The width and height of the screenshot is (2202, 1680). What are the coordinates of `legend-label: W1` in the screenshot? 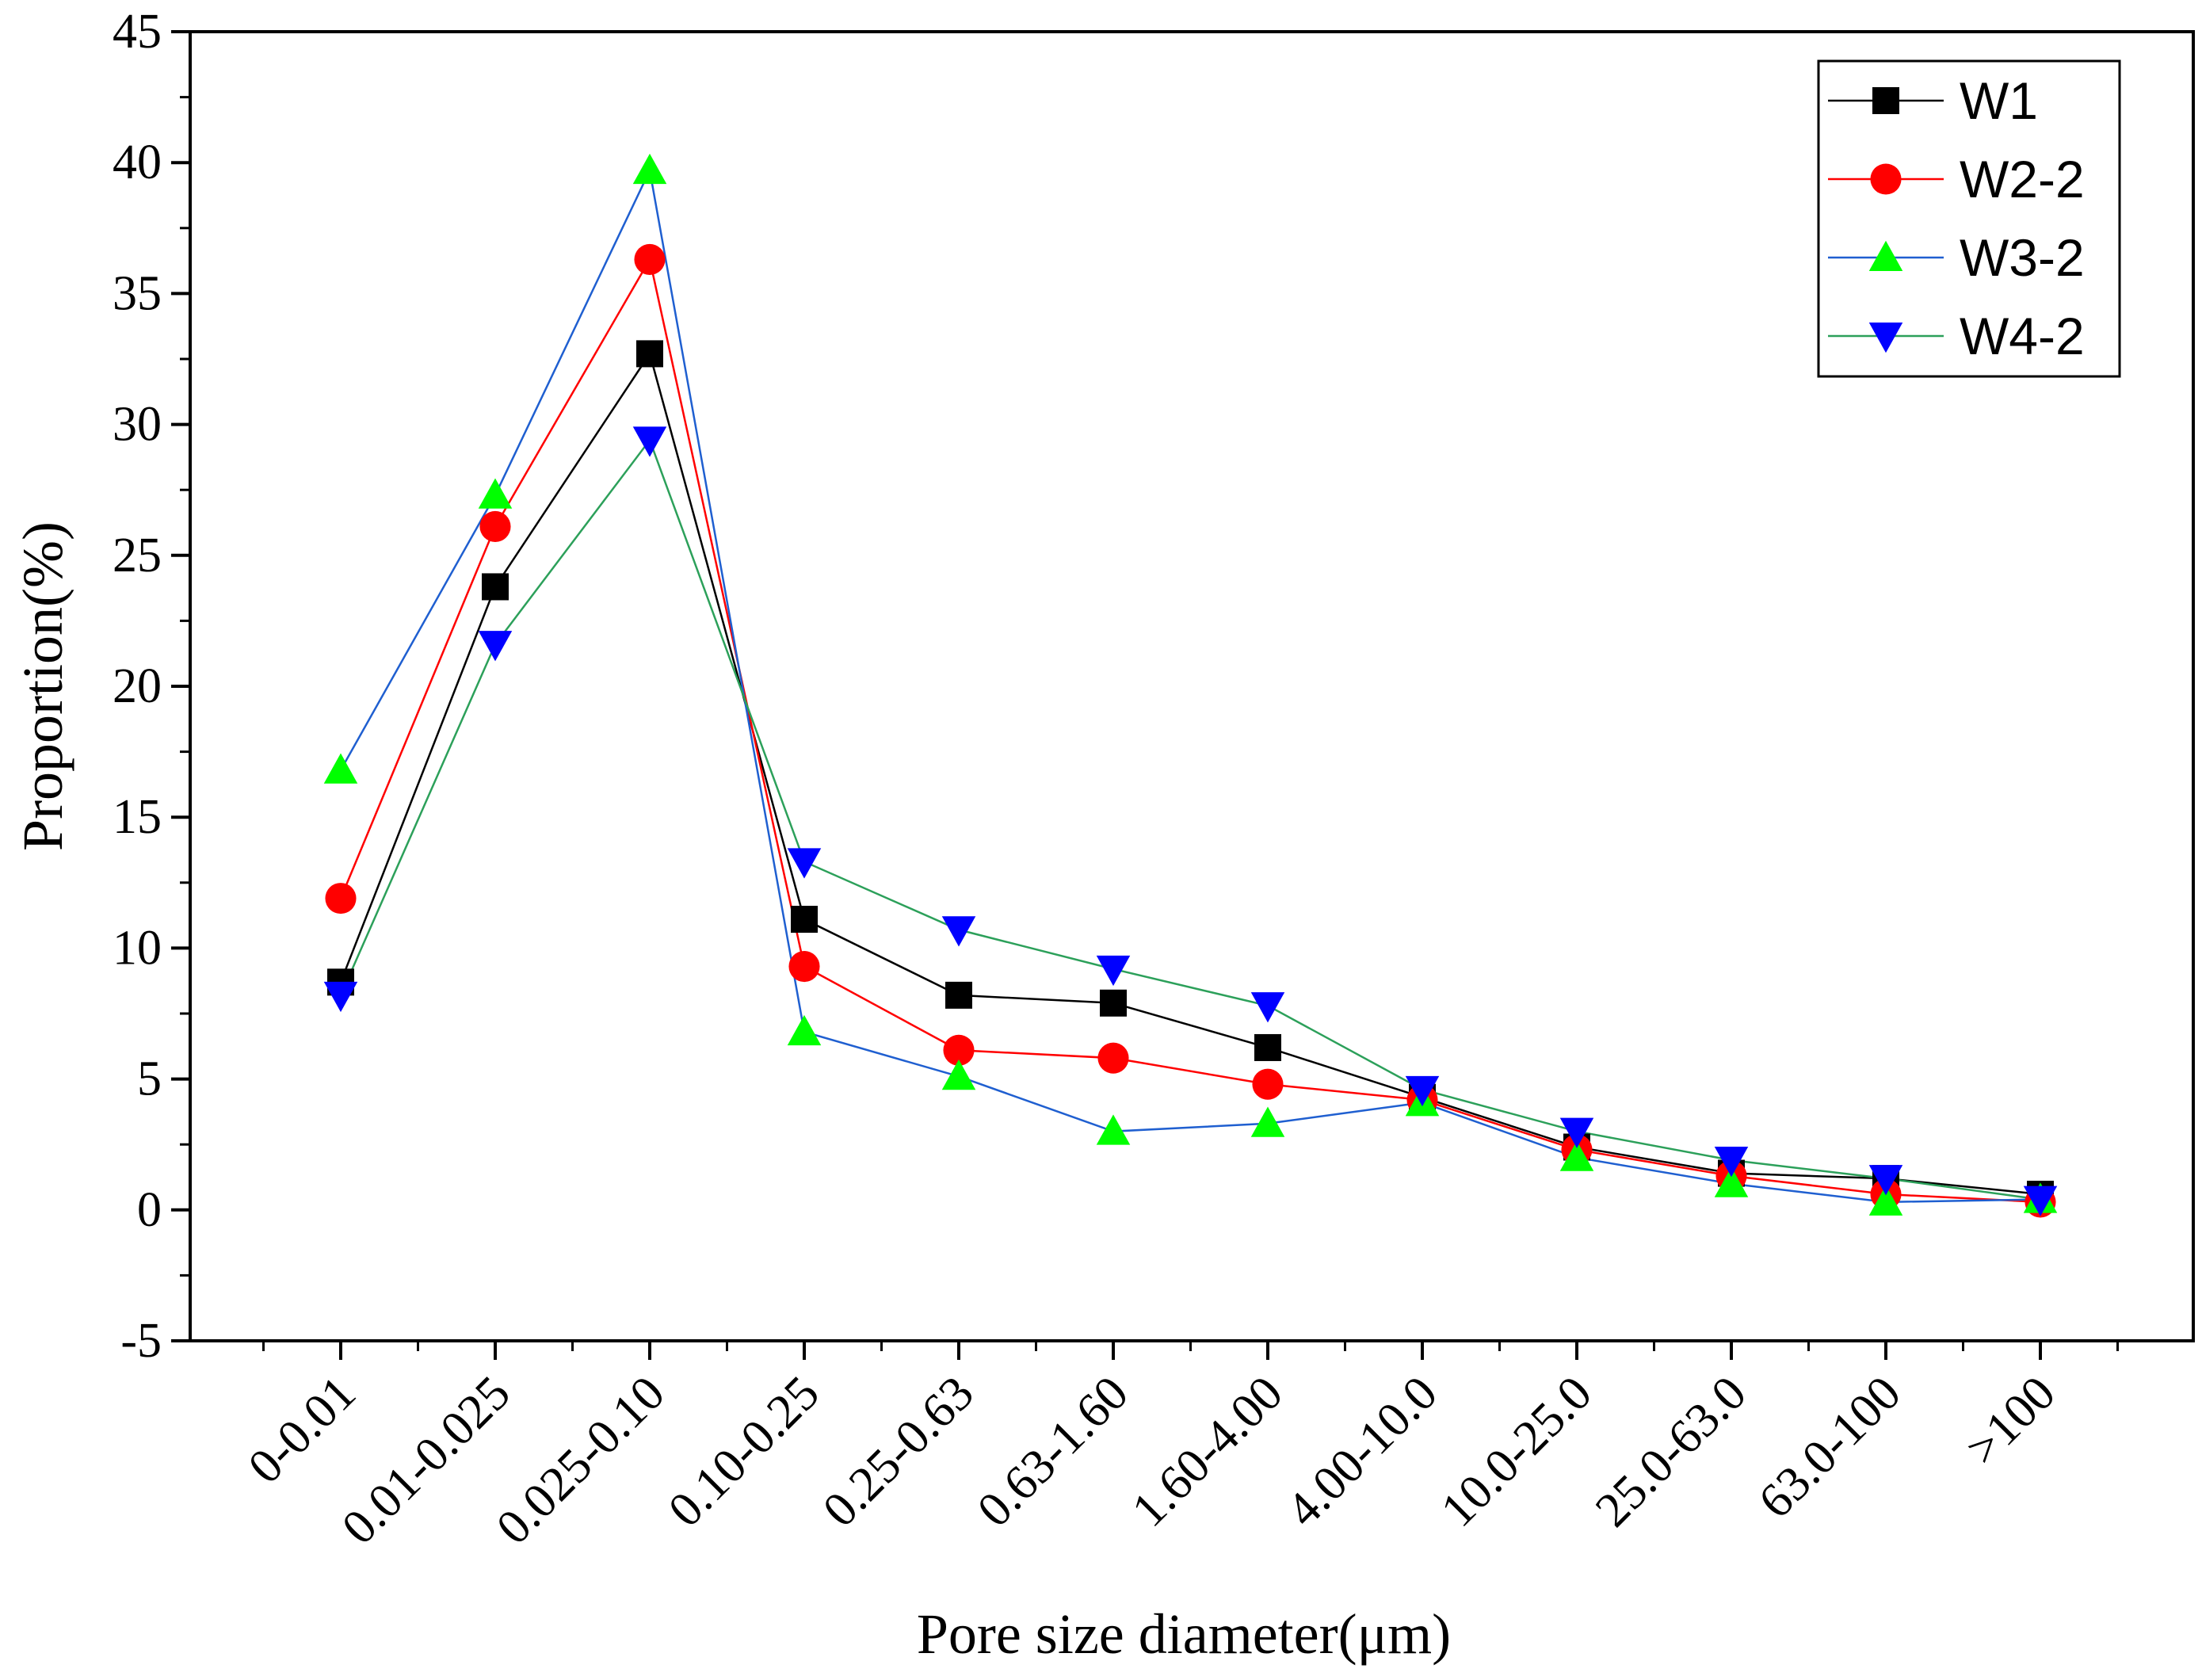 It's located at (1999, 100).